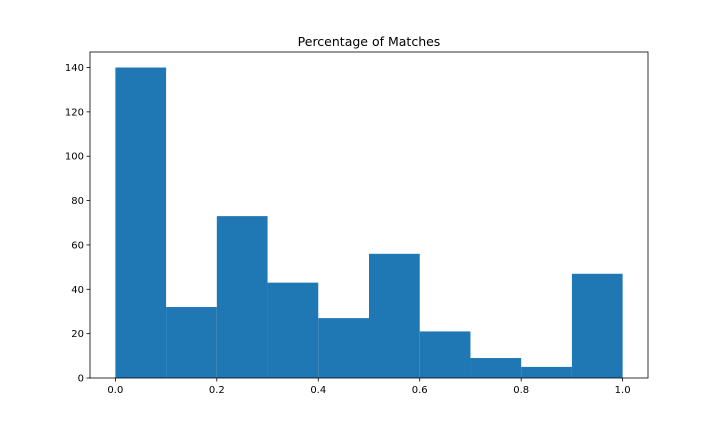  What do you see at coordinates (77, 201) in the screenshot?
I see `y-tick-label: 80` at bounding box center [77, 201].